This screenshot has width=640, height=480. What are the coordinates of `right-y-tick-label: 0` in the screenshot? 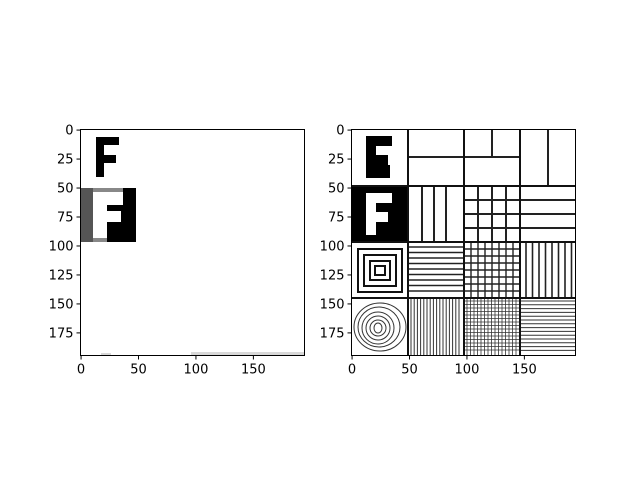 It's located at (340, 131).